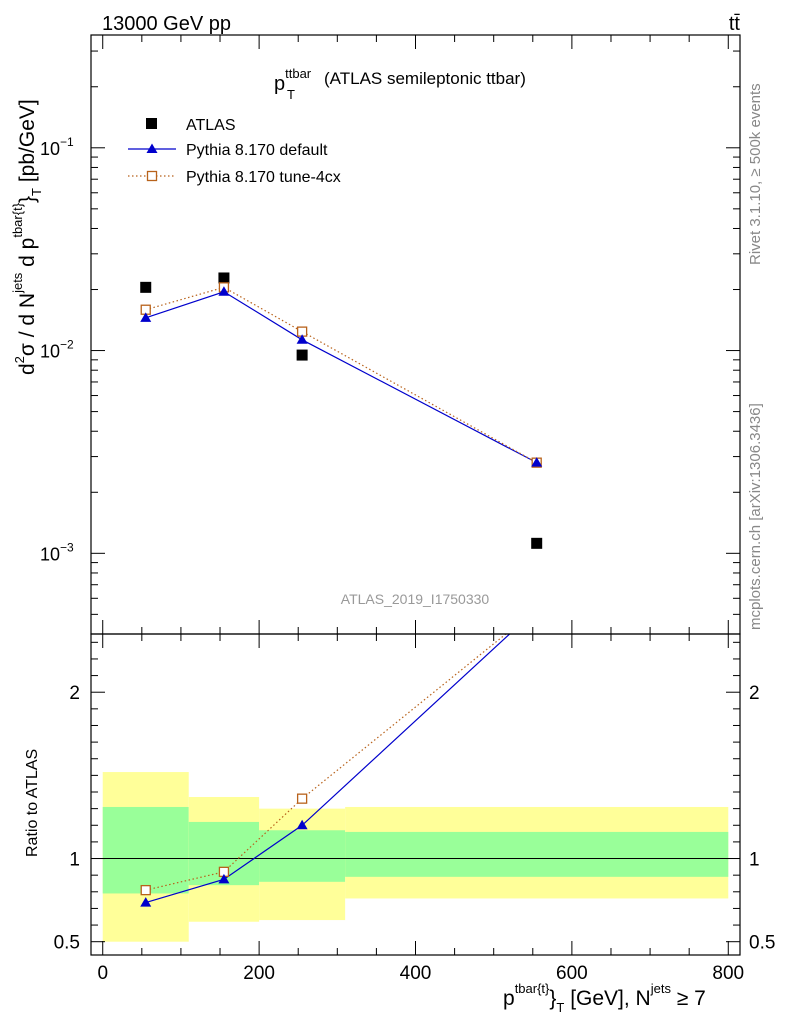 The height and width of the screenshot is (1024, 786). I want to click on x-tick-label: 200, so click(259, 973).